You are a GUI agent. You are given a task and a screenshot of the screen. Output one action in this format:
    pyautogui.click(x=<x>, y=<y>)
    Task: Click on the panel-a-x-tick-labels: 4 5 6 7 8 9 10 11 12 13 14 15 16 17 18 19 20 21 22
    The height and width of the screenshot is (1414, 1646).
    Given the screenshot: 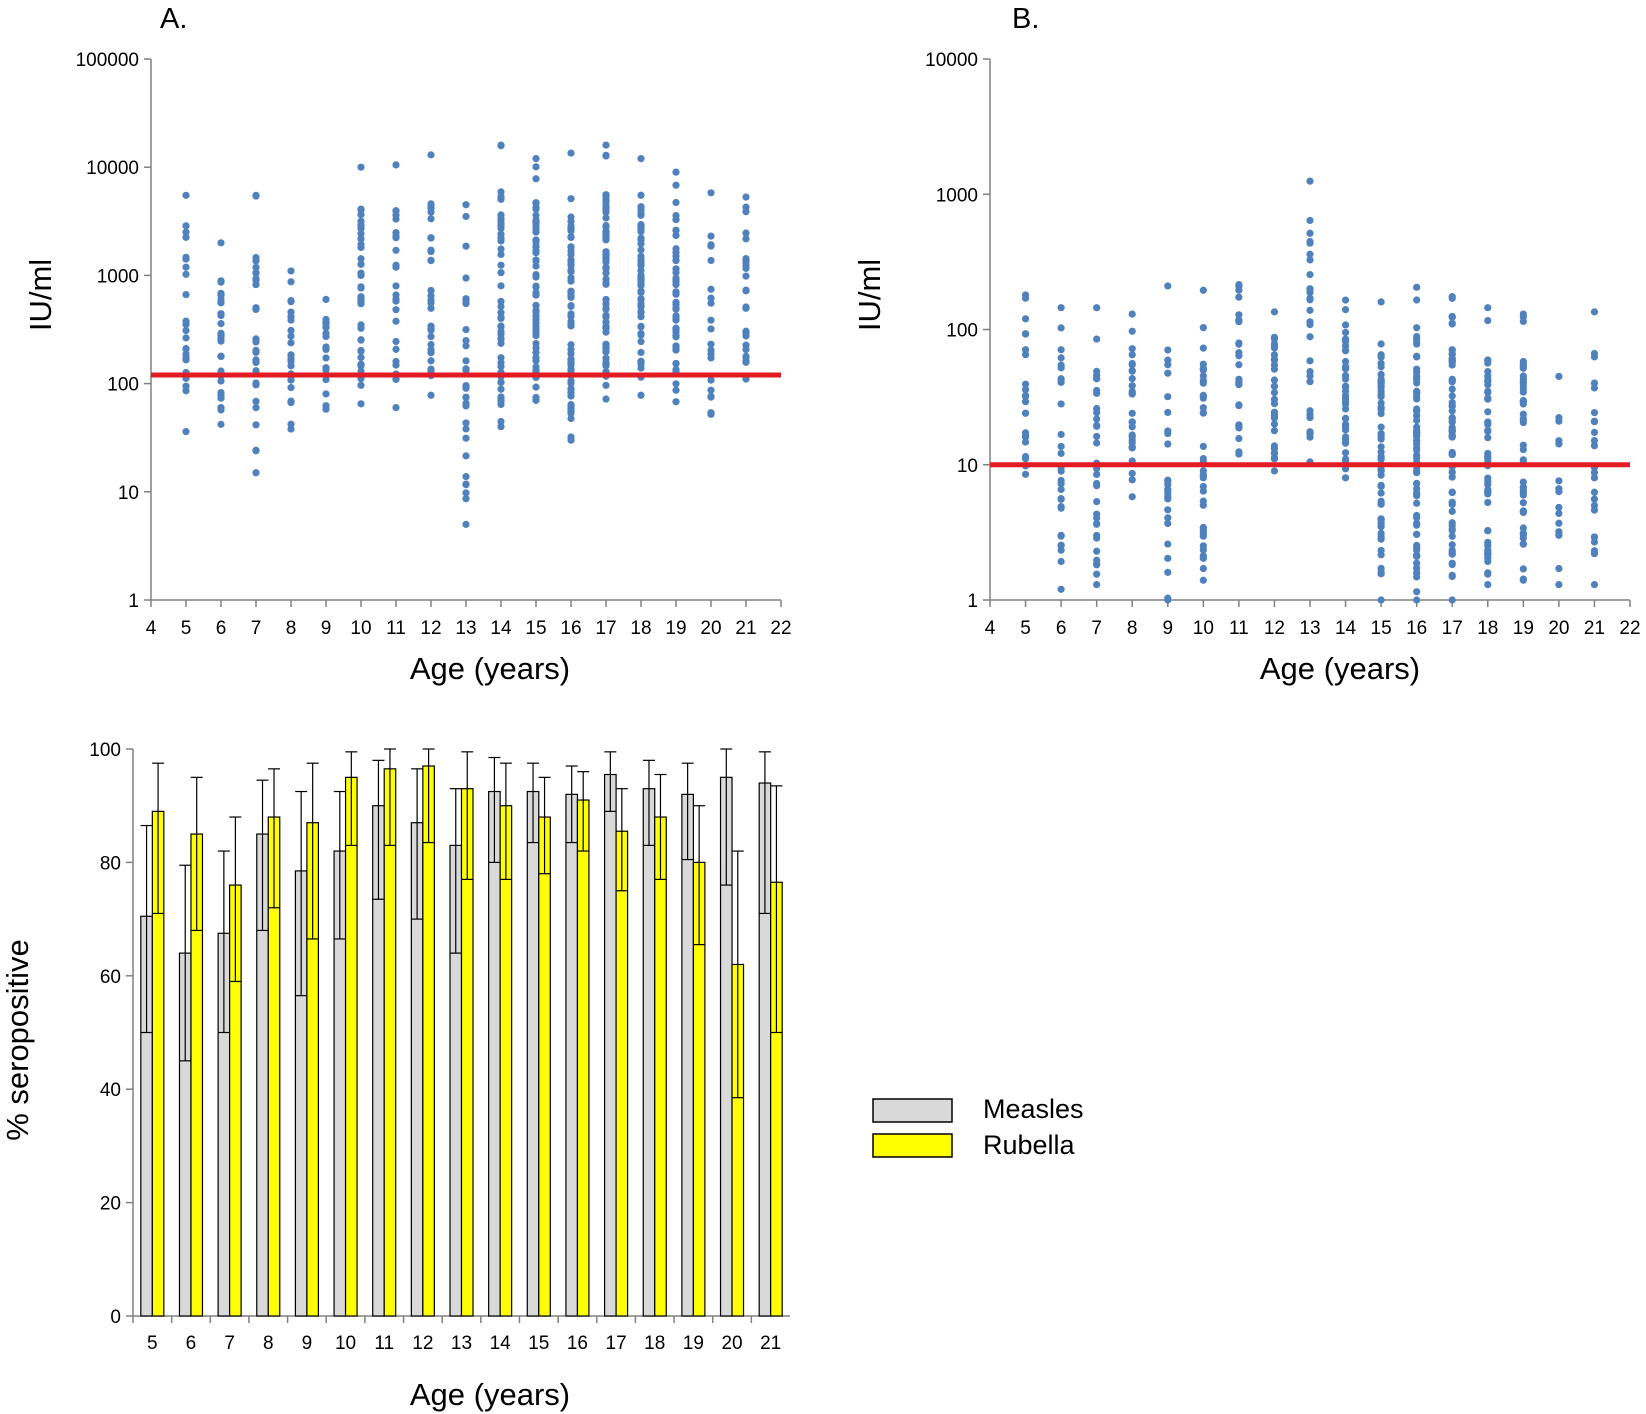 What is the action you would take?
    pyautogui.click(x=469, y=628)
    